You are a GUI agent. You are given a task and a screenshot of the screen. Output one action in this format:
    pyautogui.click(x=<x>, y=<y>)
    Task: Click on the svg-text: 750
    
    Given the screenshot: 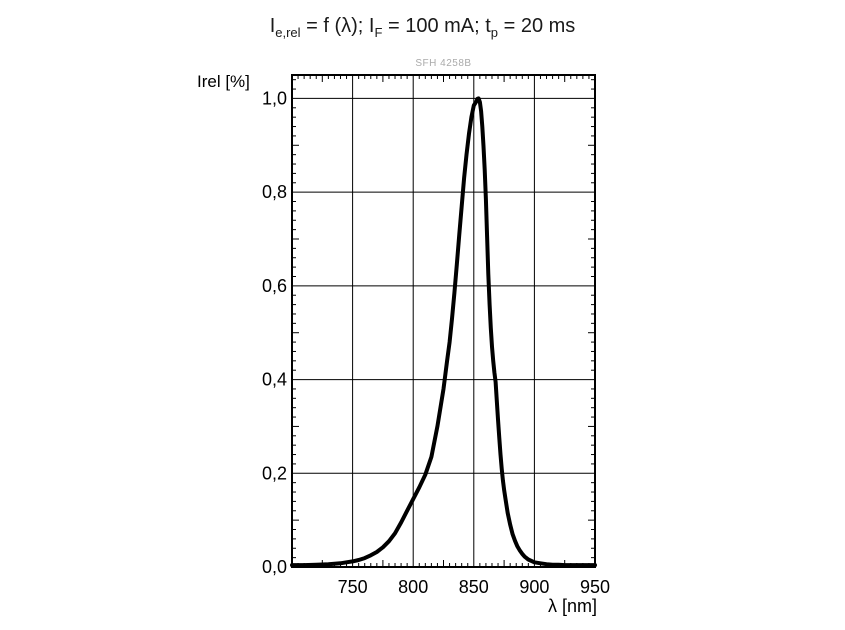 What is the action you would take?
    pyautogui.click(x=353, y=587)
    